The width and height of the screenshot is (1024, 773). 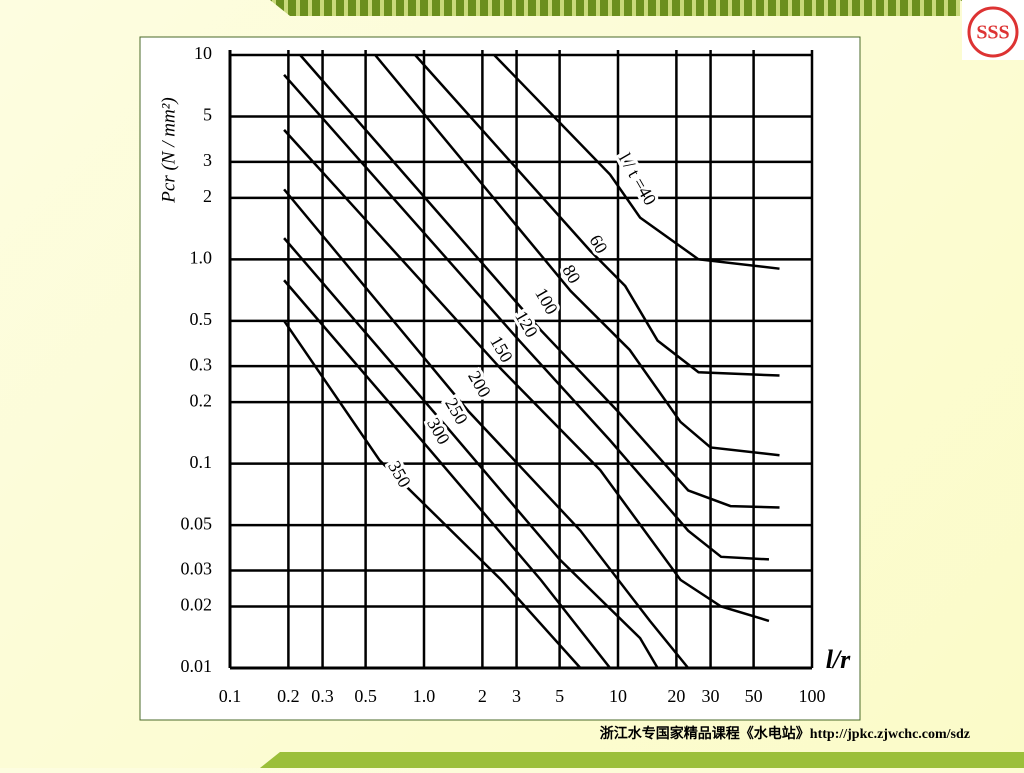 What do you see at coordinates (201, 462) in the screenshot?
I see `y-tick-label: 0.1` at bounding box center [201, 462].